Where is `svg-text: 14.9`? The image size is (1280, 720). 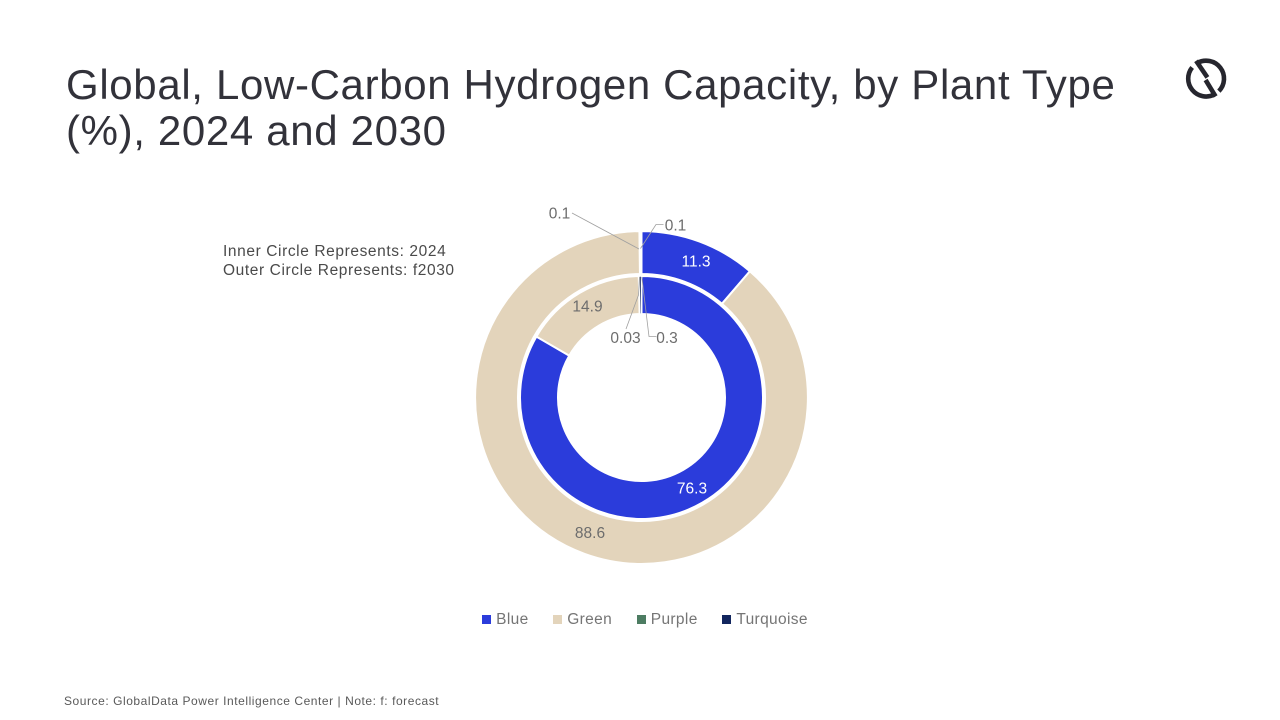 svg-text: 14.9 is located at coordinates (587, 307).